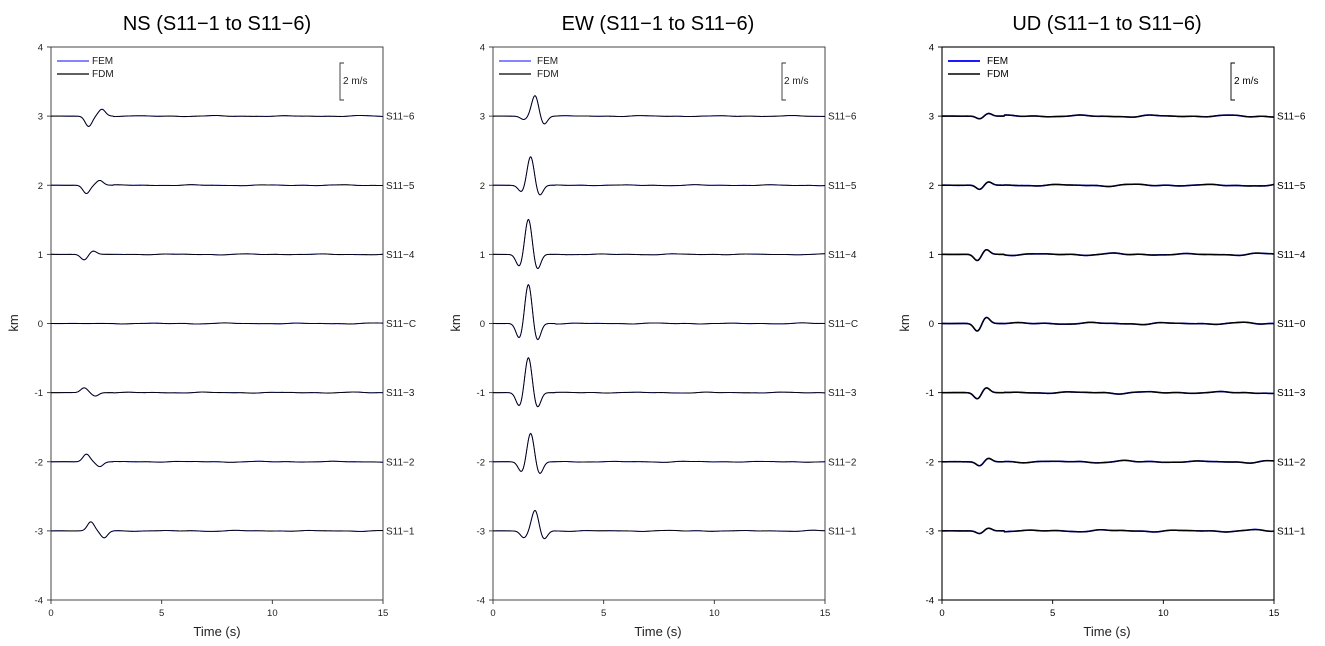 The image size is (1325, 646). I want to click on station-label: S11−0, so click(1291, 324).